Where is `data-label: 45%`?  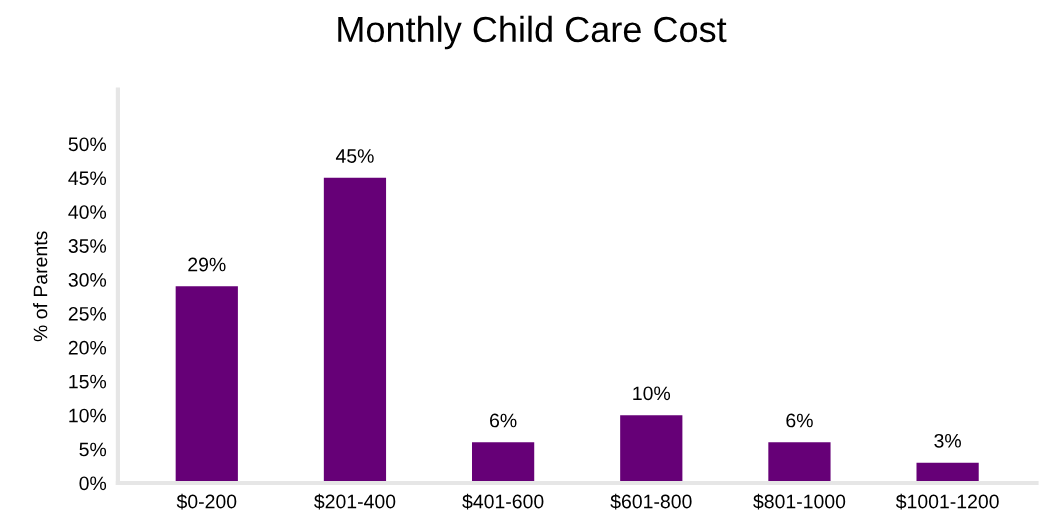 data-label: 45% is located at coordinates (354, 156).